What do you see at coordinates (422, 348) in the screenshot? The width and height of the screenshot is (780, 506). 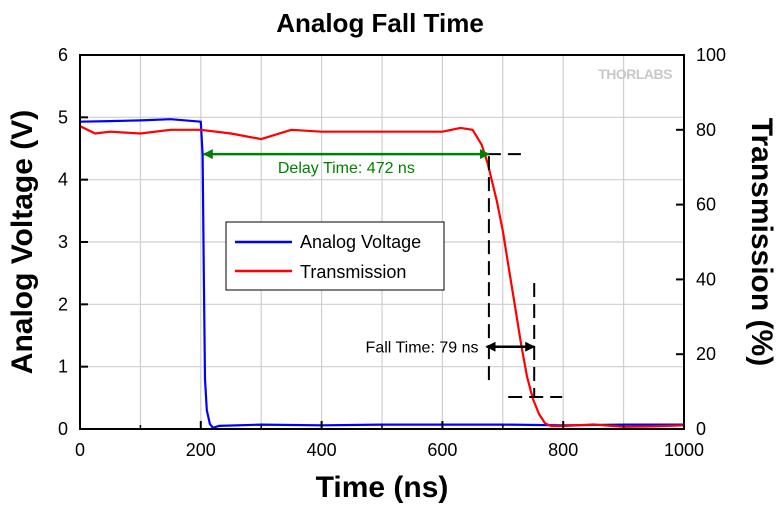 I see `fall-time-label: Fall Time: 79 ns` at bounding box center [422, 348].